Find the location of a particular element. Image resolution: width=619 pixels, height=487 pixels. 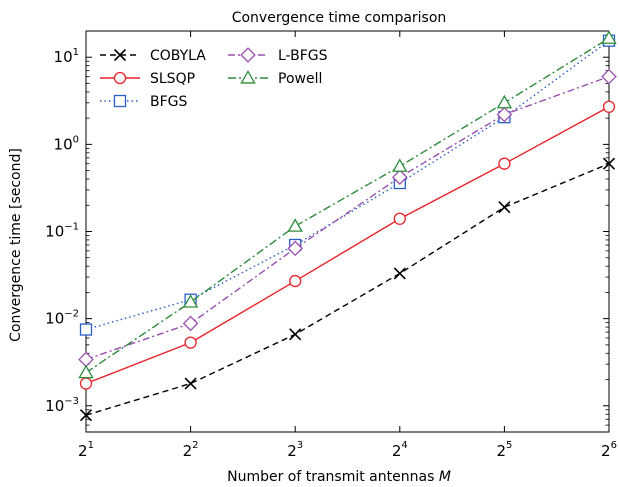

legend-marker-cobyla is located at coordinates (120, 55).